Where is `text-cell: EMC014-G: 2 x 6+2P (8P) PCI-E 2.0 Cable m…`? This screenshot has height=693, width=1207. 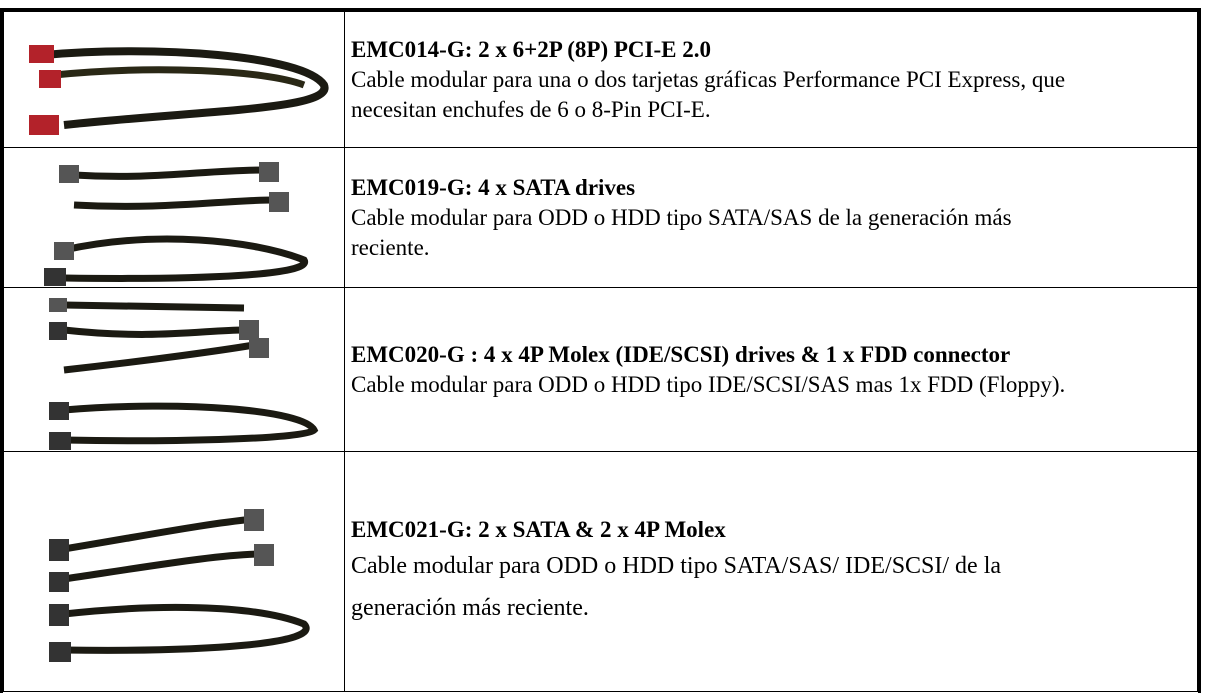 text-cell: EMC014-G: 2 x 6+2P (8P) PCI-E 2.0 Cable m… is located at coordinates (771, 79).